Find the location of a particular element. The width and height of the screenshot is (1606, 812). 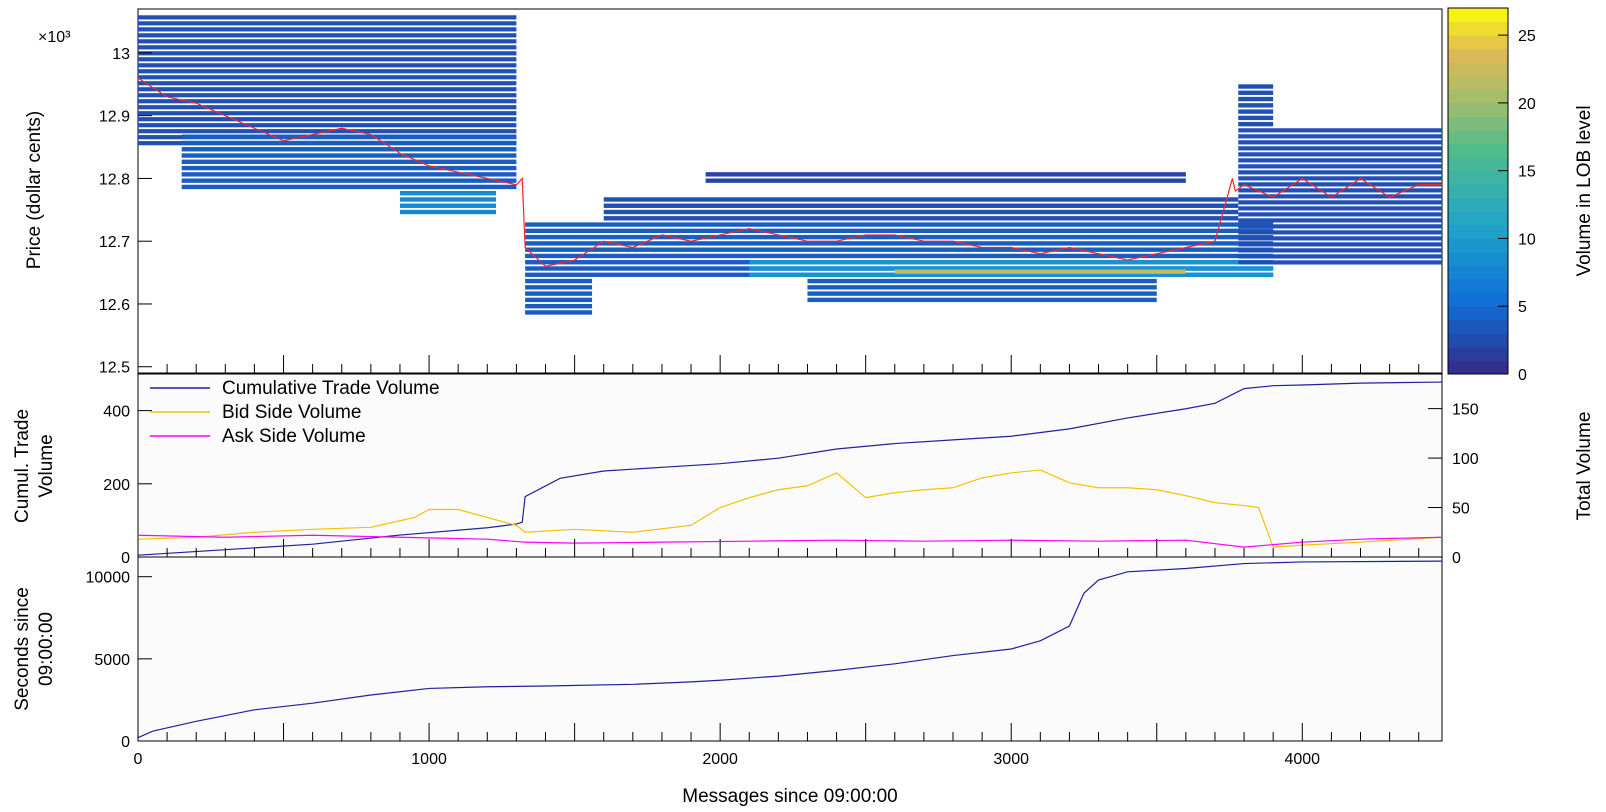

time-y-label-line1: Seconds since is located at coordinates (22, 649).